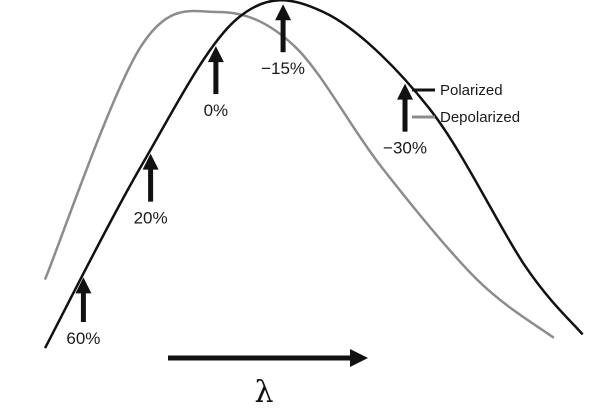  Describe the element at coordinates (471, 90) in the screenshot. I see `legend-label-polarized: Polarized` at that location.